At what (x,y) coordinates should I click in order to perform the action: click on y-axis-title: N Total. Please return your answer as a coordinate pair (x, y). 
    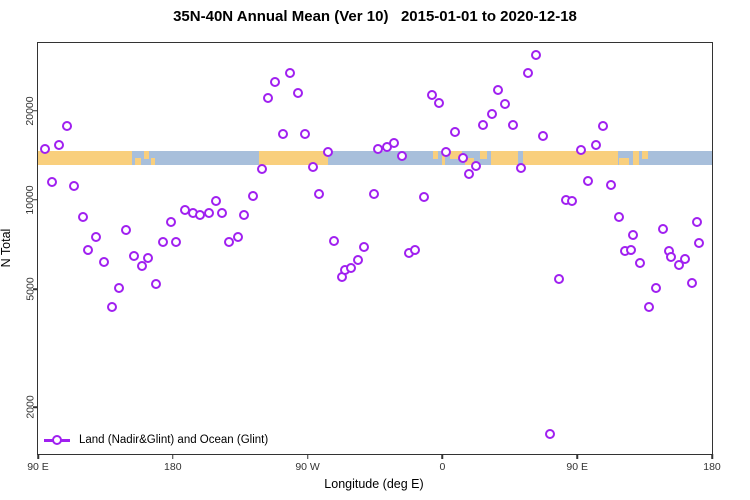
    Looking at the image, I should click on (6, 248).